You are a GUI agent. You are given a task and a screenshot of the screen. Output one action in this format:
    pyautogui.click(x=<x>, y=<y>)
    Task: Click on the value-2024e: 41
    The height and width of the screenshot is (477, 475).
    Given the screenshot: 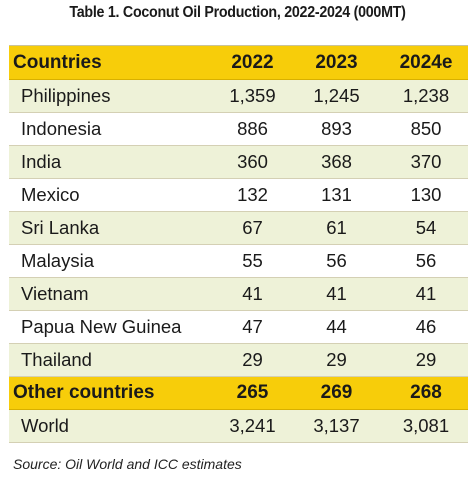 What is the action you would take?
    pyautogui.click(x=426, y=293)
    